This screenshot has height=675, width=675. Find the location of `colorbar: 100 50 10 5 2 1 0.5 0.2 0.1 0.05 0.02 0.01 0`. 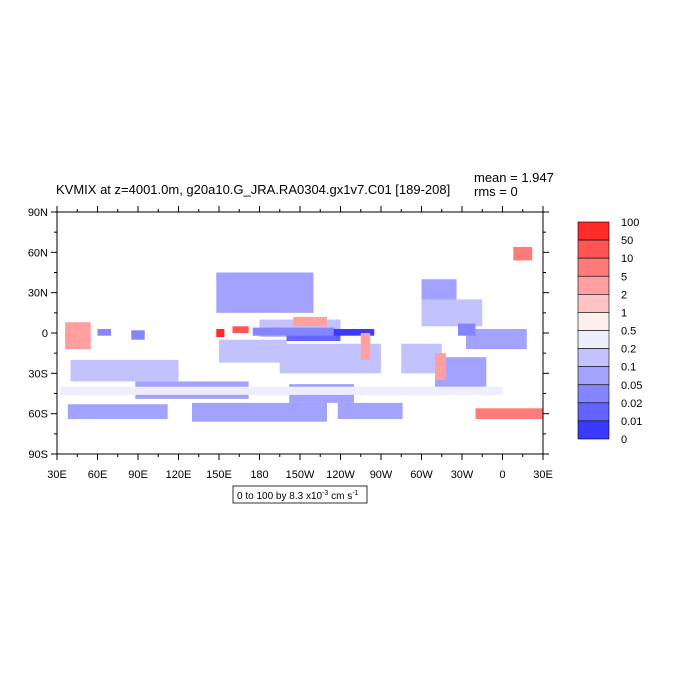

colorbar: 100 50 10 5 2 1 0.5 0.2 0.1 0.05 0.02 0.01 0 is located at coordinates (609, 331).